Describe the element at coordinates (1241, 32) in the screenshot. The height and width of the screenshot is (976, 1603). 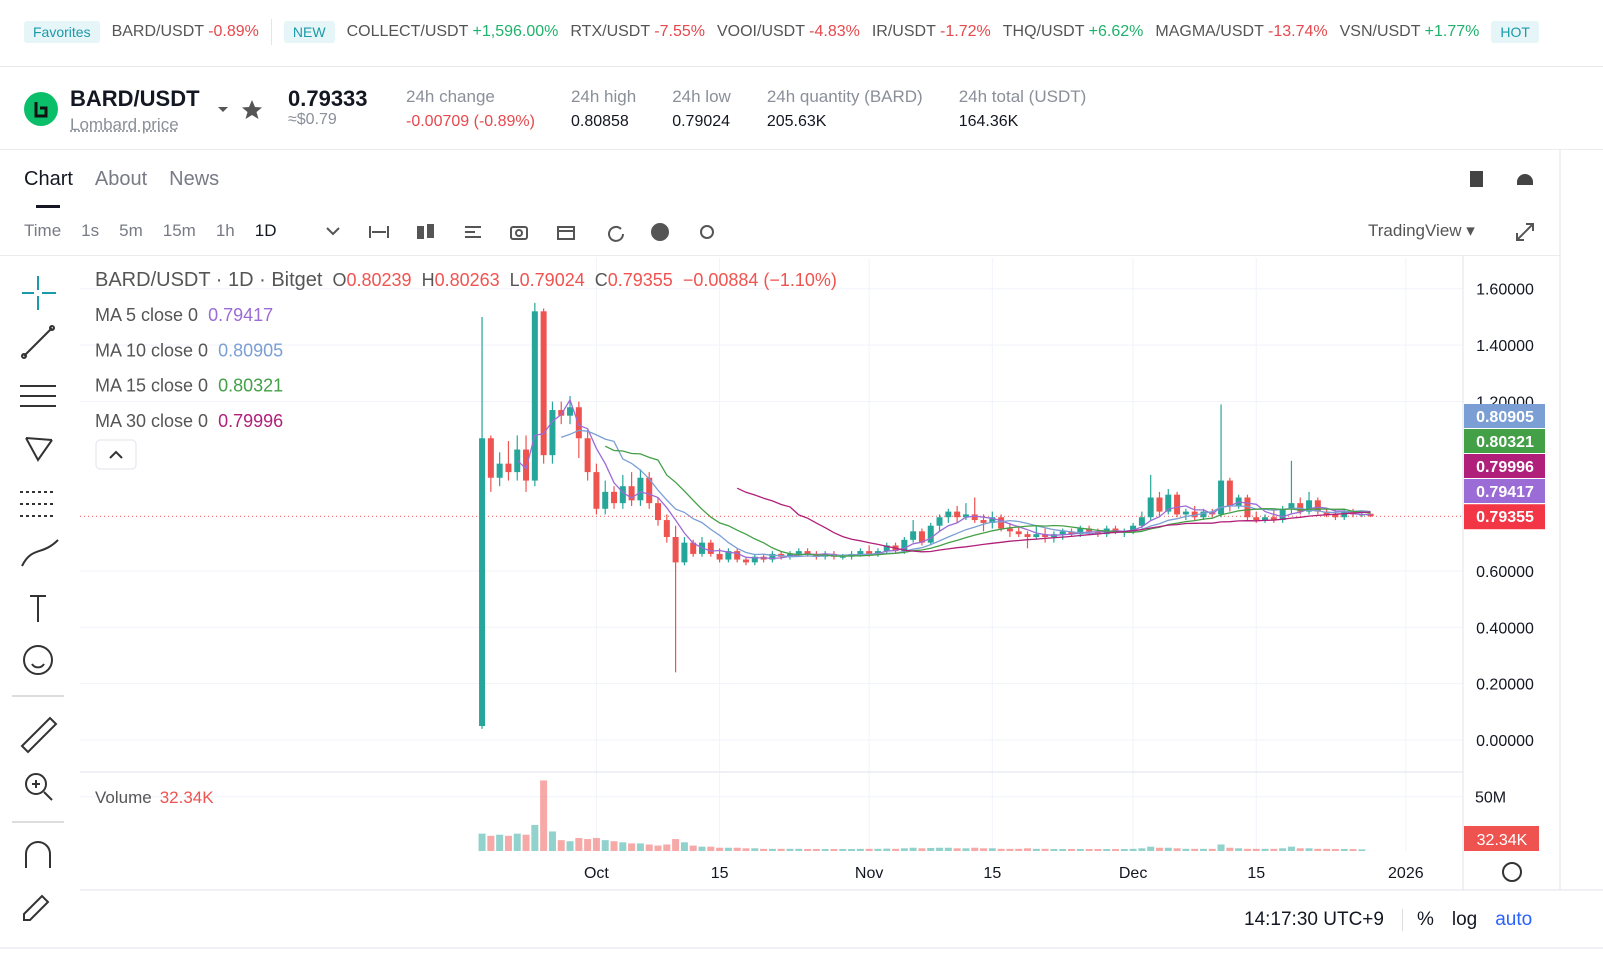
I see `ticker-pair: MAGMA/USDT -13.74%` at that location.